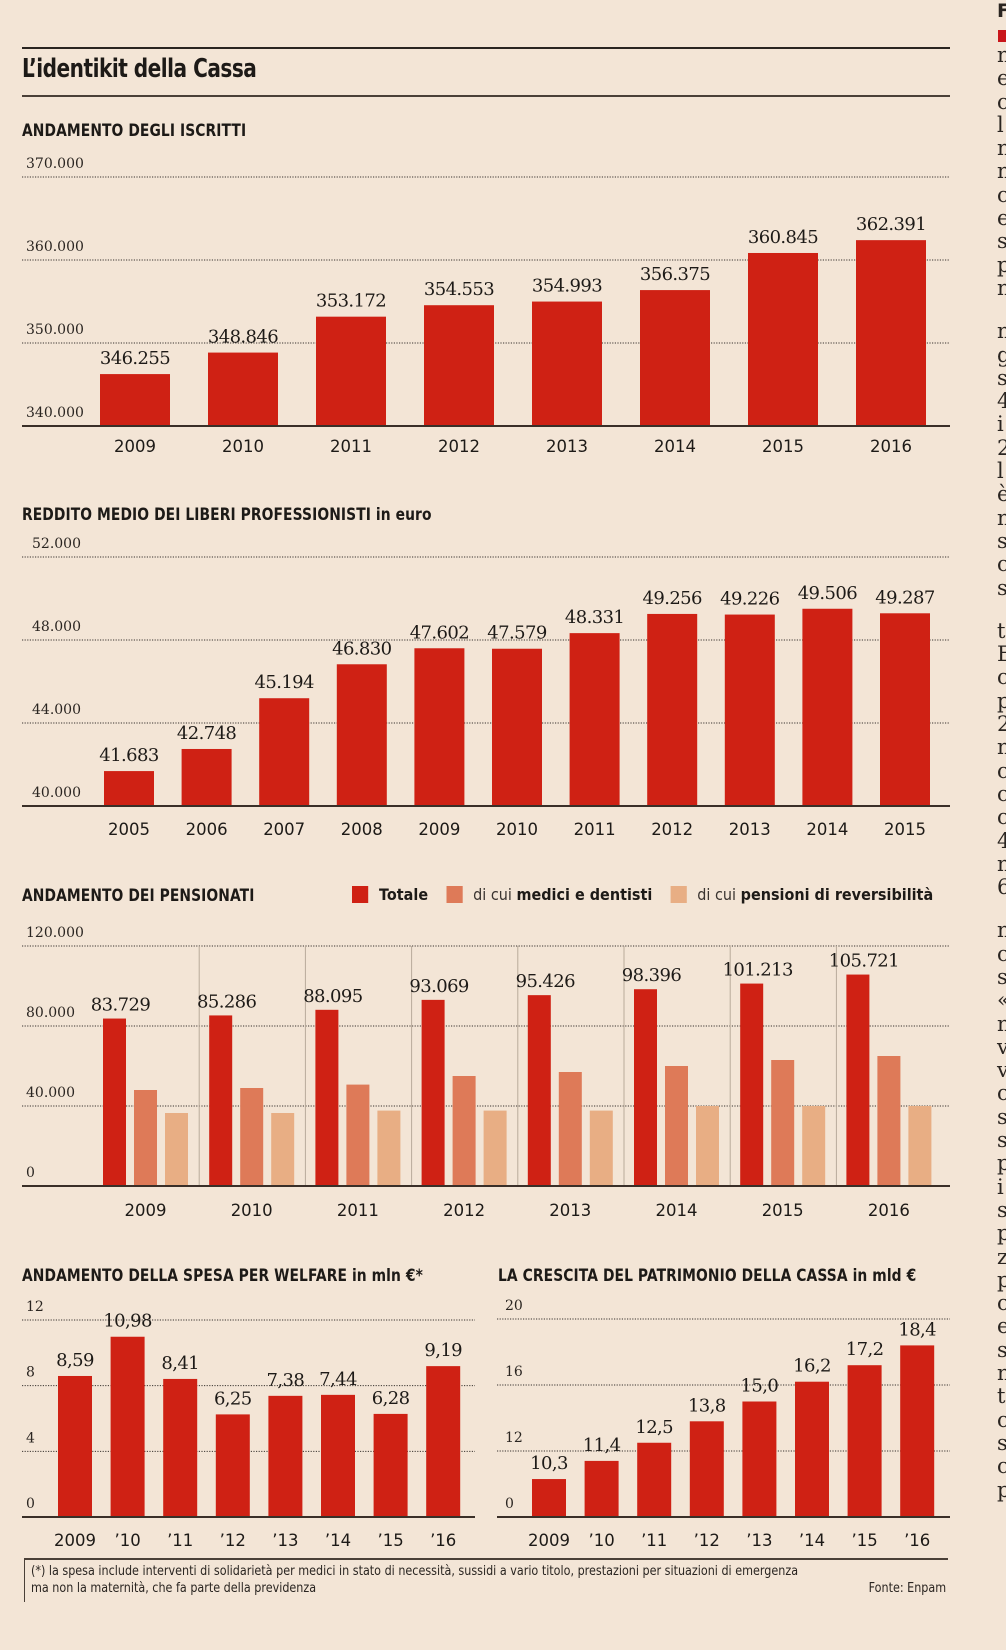  What do you see at coordinates (549, 1463) in the screenshot?
I see `bar-value-label: 10,3` at bounding box center [549, 1463].